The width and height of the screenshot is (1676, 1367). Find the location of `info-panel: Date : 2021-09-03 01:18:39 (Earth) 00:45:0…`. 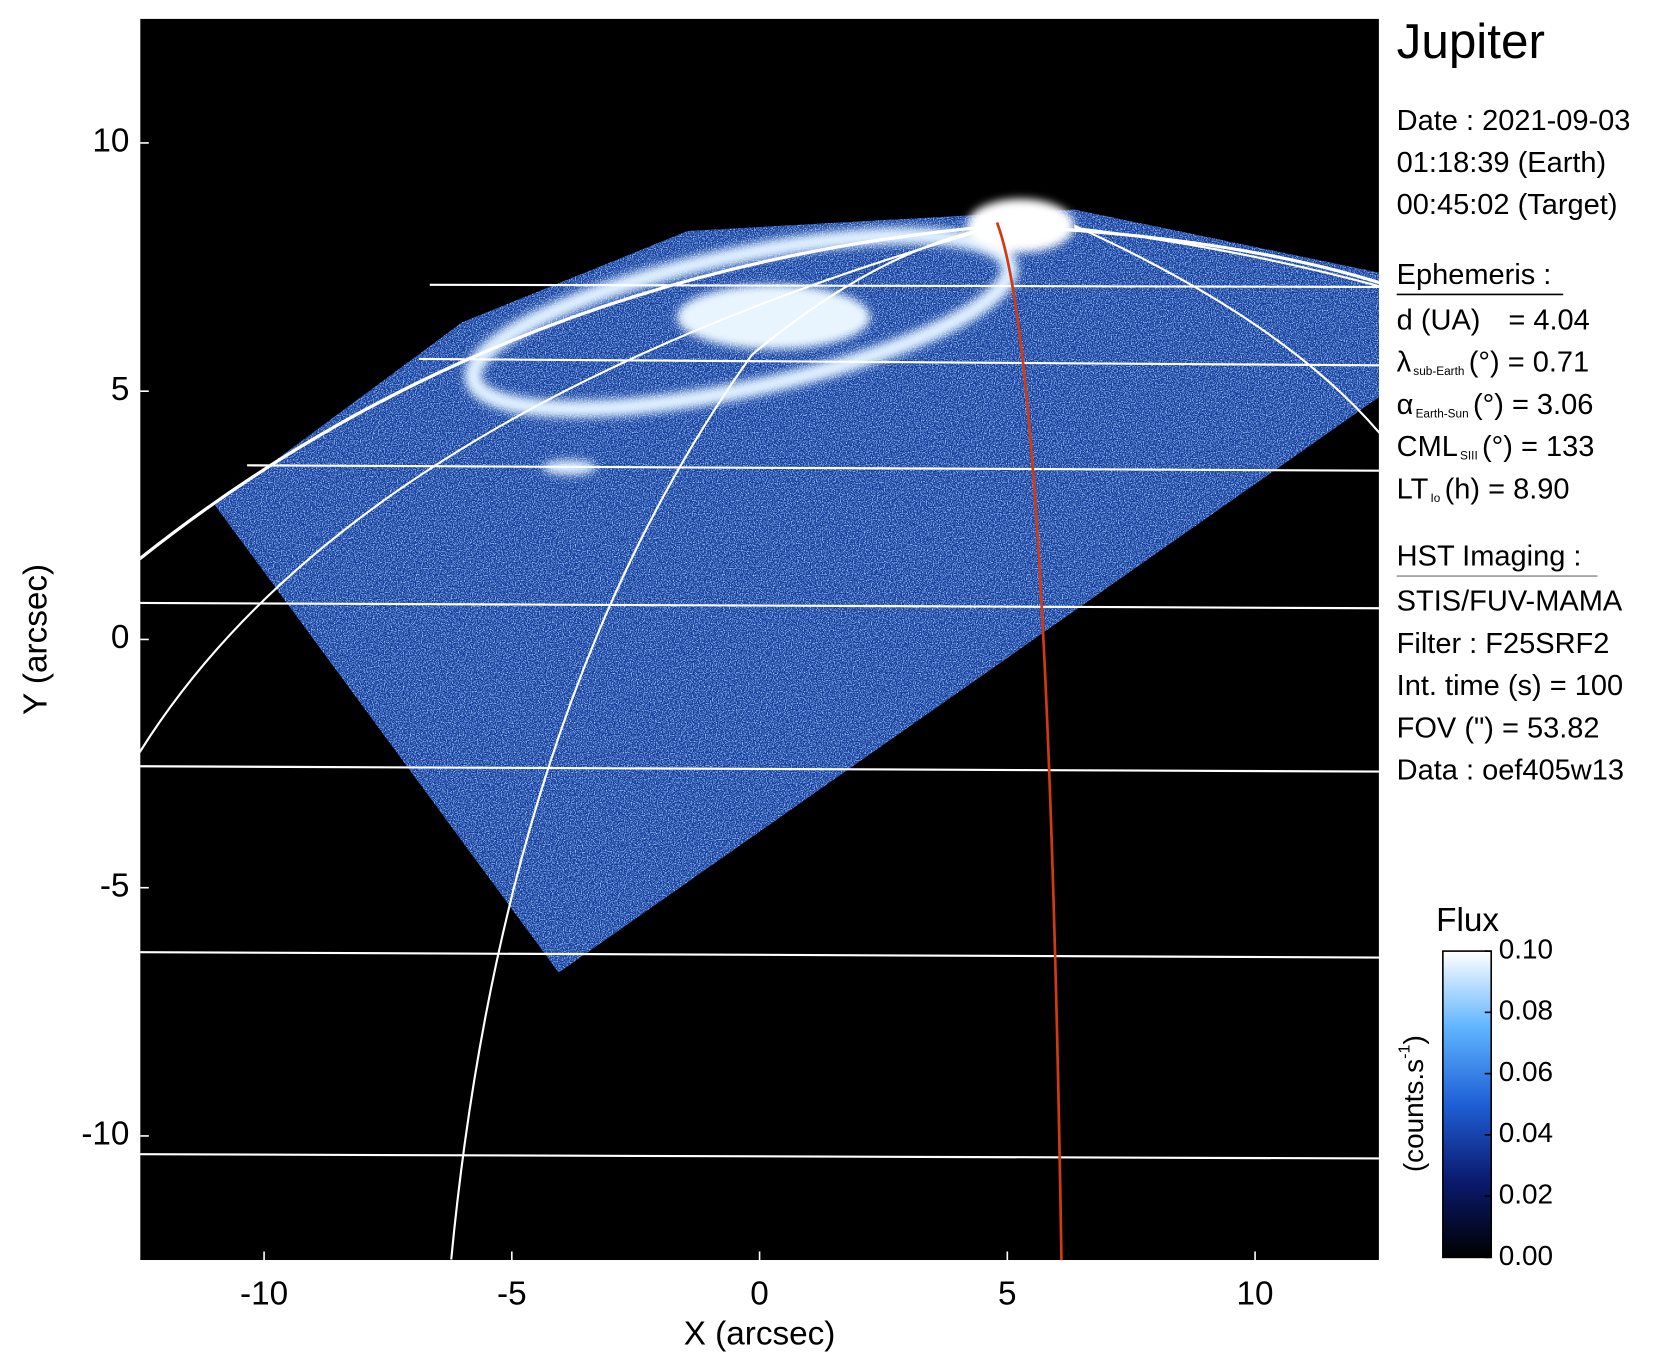

info-panel: Date : 2021-09-03 01:18:39 (Earth) 00:45:0… is located at coordinates (1514, 445).